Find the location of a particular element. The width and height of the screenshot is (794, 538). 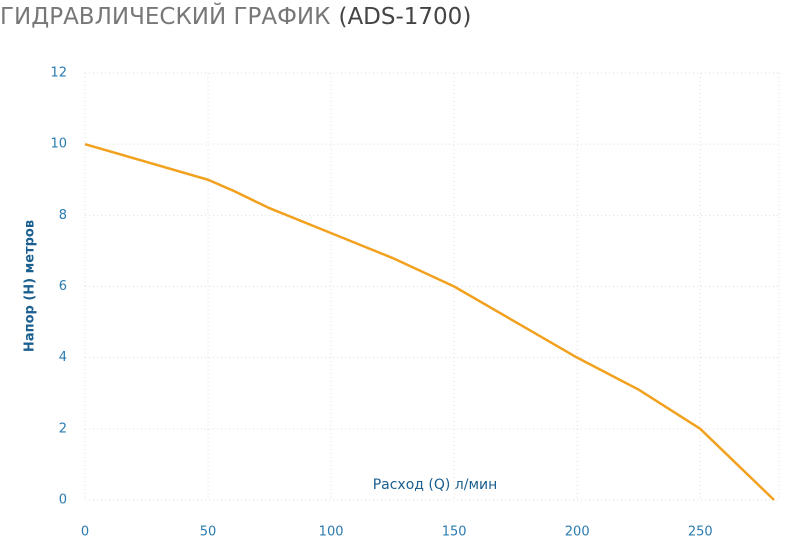

x-axis-label: Расход (Q) л/мин is located at coordinates (435, 485).